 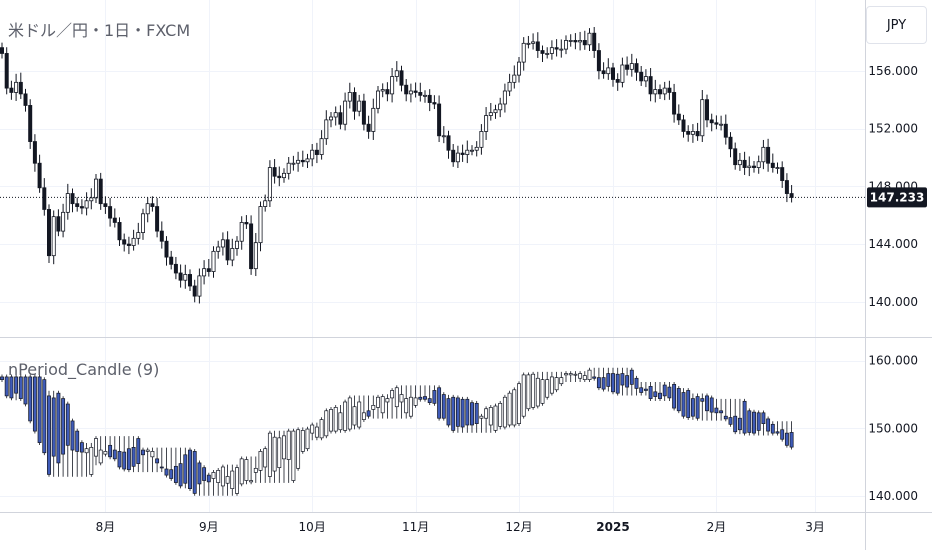 I want to click on indicator-tick-label: 140.000, so click(x=893, y=496).